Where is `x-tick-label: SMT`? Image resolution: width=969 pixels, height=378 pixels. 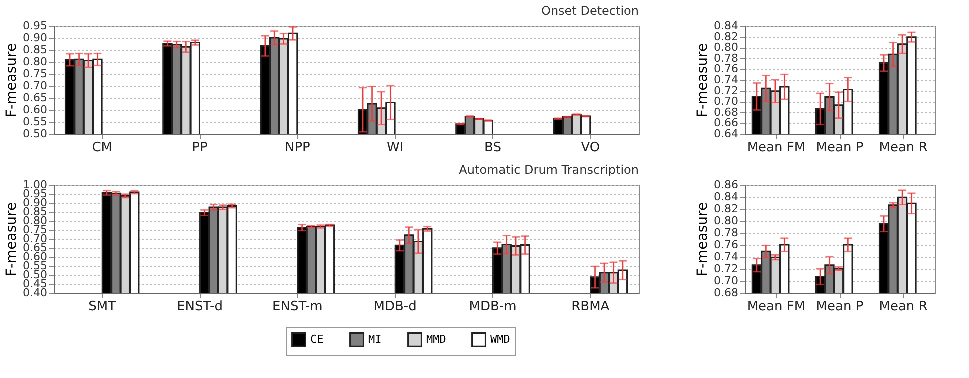 x-tick-label: SMT is located at coordinates (102, 307).